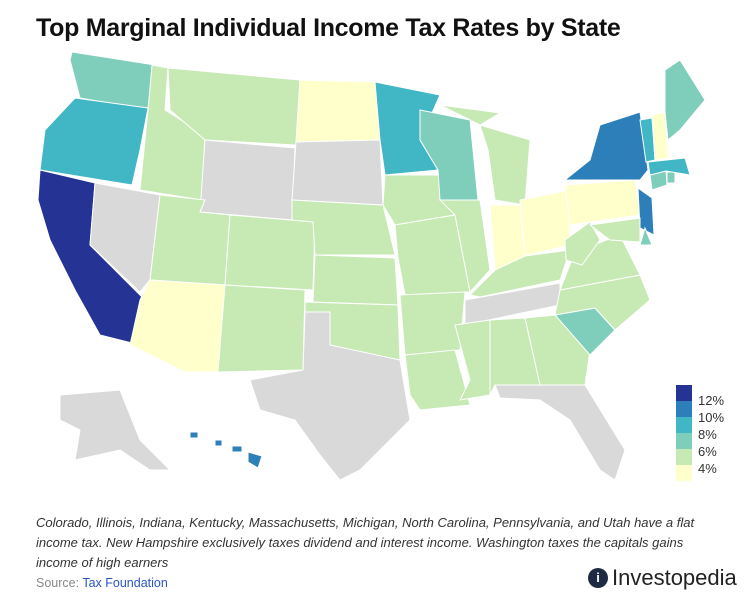  What do you see at coordinates (685, 100) in the screenshot?
I see `state-me` at bounding box center [685, 100].